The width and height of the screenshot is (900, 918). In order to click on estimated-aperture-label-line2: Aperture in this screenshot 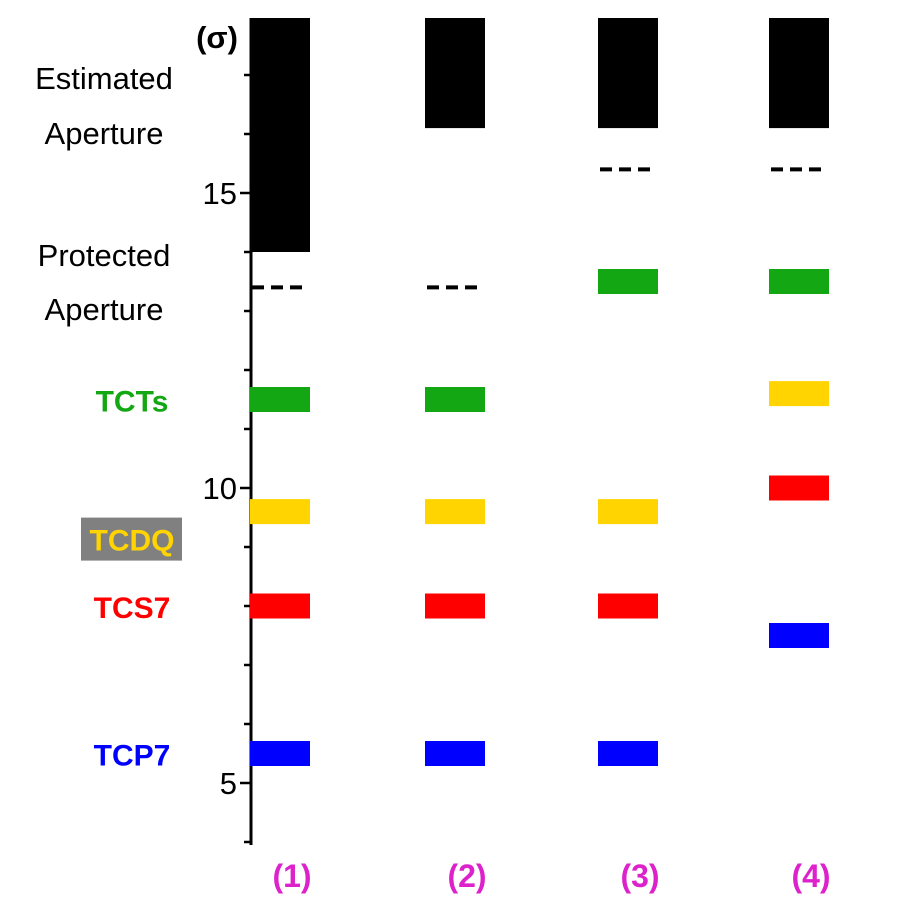, I will do `click(104, 133)`.